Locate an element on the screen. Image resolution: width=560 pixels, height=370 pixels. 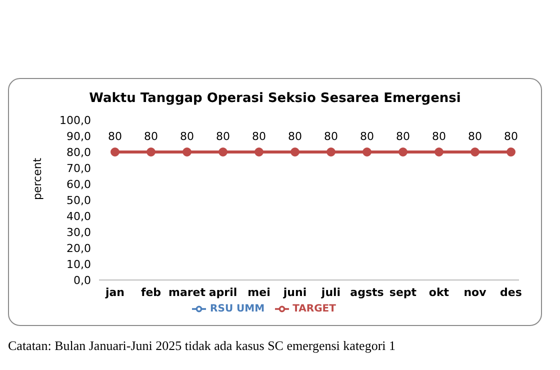
y-tick-label: 20,0 is located at coordinates (78, 248).